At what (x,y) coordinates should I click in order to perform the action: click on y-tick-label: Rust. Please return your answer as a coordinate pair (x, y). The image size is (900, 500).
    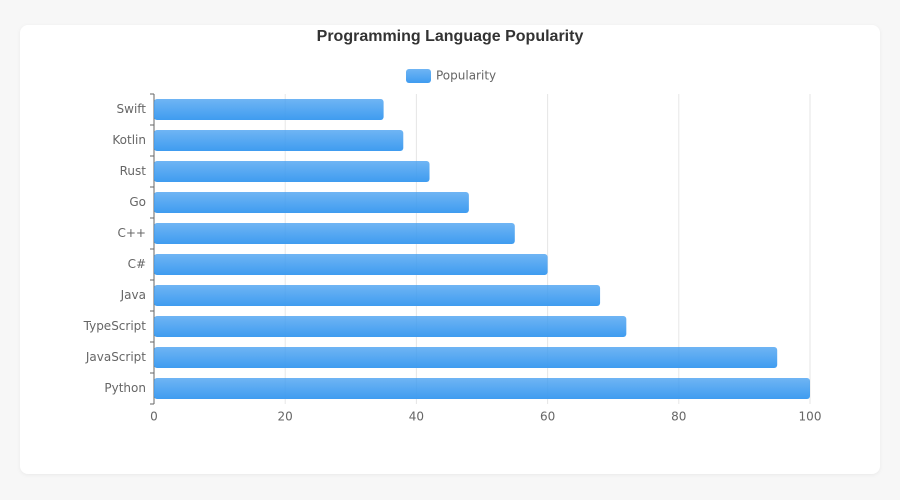
    Looking at the image, I should click on (133, 171).